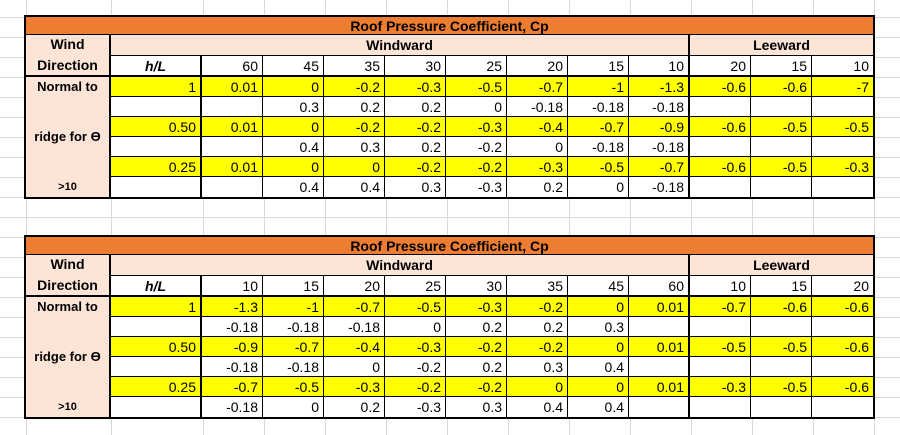 This screenshot has height=435, width=900. Describe the element at coordinates (156, 167) in the screenshot. I see `hl-value-cell: 0.25` at that location.